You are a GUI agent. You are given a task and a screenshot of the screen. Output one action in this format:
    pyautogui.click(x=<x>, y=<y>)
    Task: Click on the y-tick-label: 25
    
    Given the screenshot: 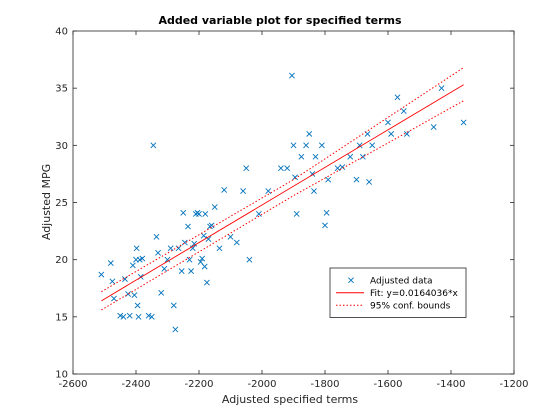 What is the action you would take?
    pyautogui.click(x=61, y=203)
    